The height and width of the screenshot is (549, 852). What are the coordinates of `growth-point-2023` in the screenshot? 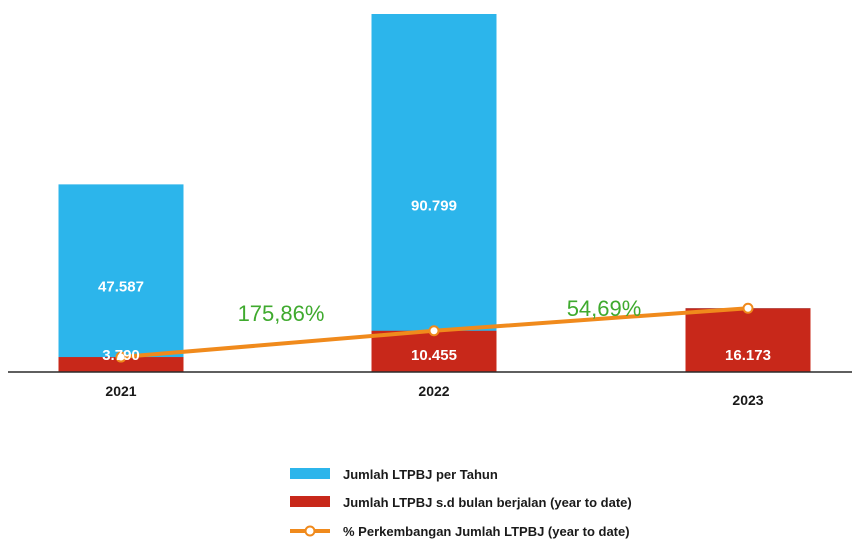 It's located at (748, 308).